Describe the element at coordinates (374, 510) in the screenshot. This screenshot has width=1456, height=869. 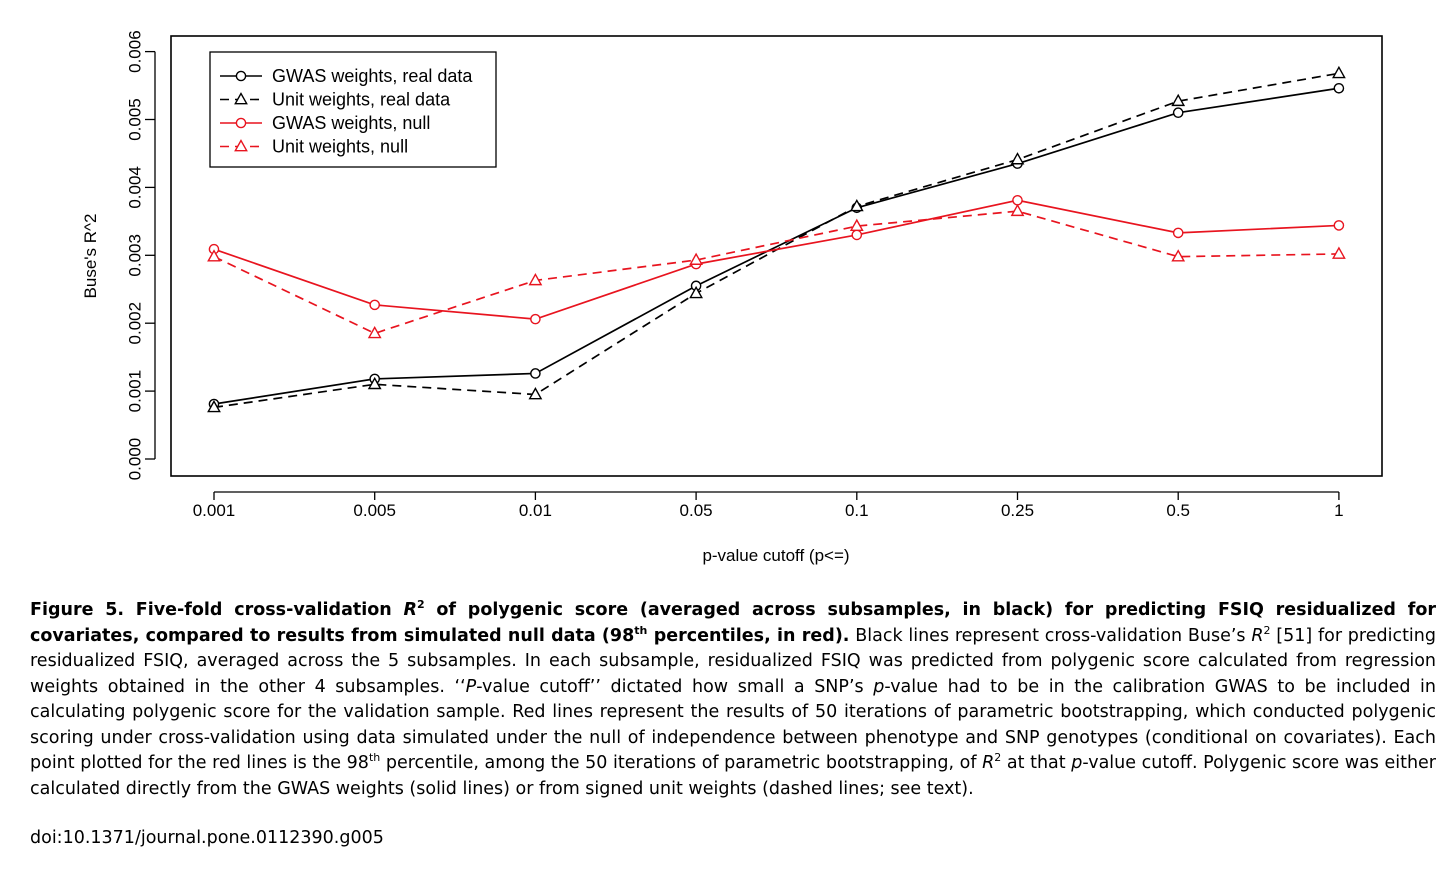
I see `x-tick-label: 0.005` at that location.